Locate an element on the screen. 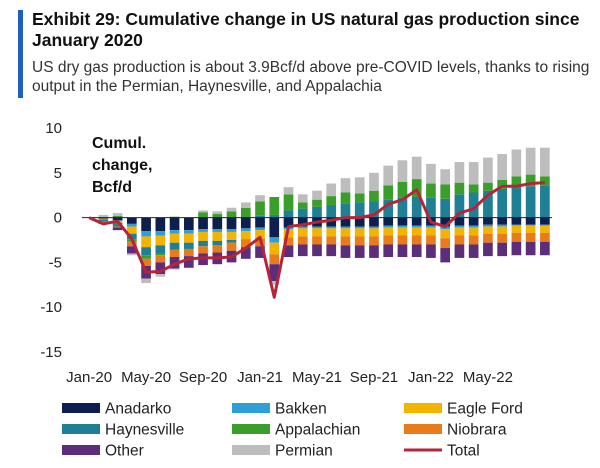 Image resolution: width=600 pixels, height=468 pixels. legend-item-total: Total is located at coordinates (442, 451).